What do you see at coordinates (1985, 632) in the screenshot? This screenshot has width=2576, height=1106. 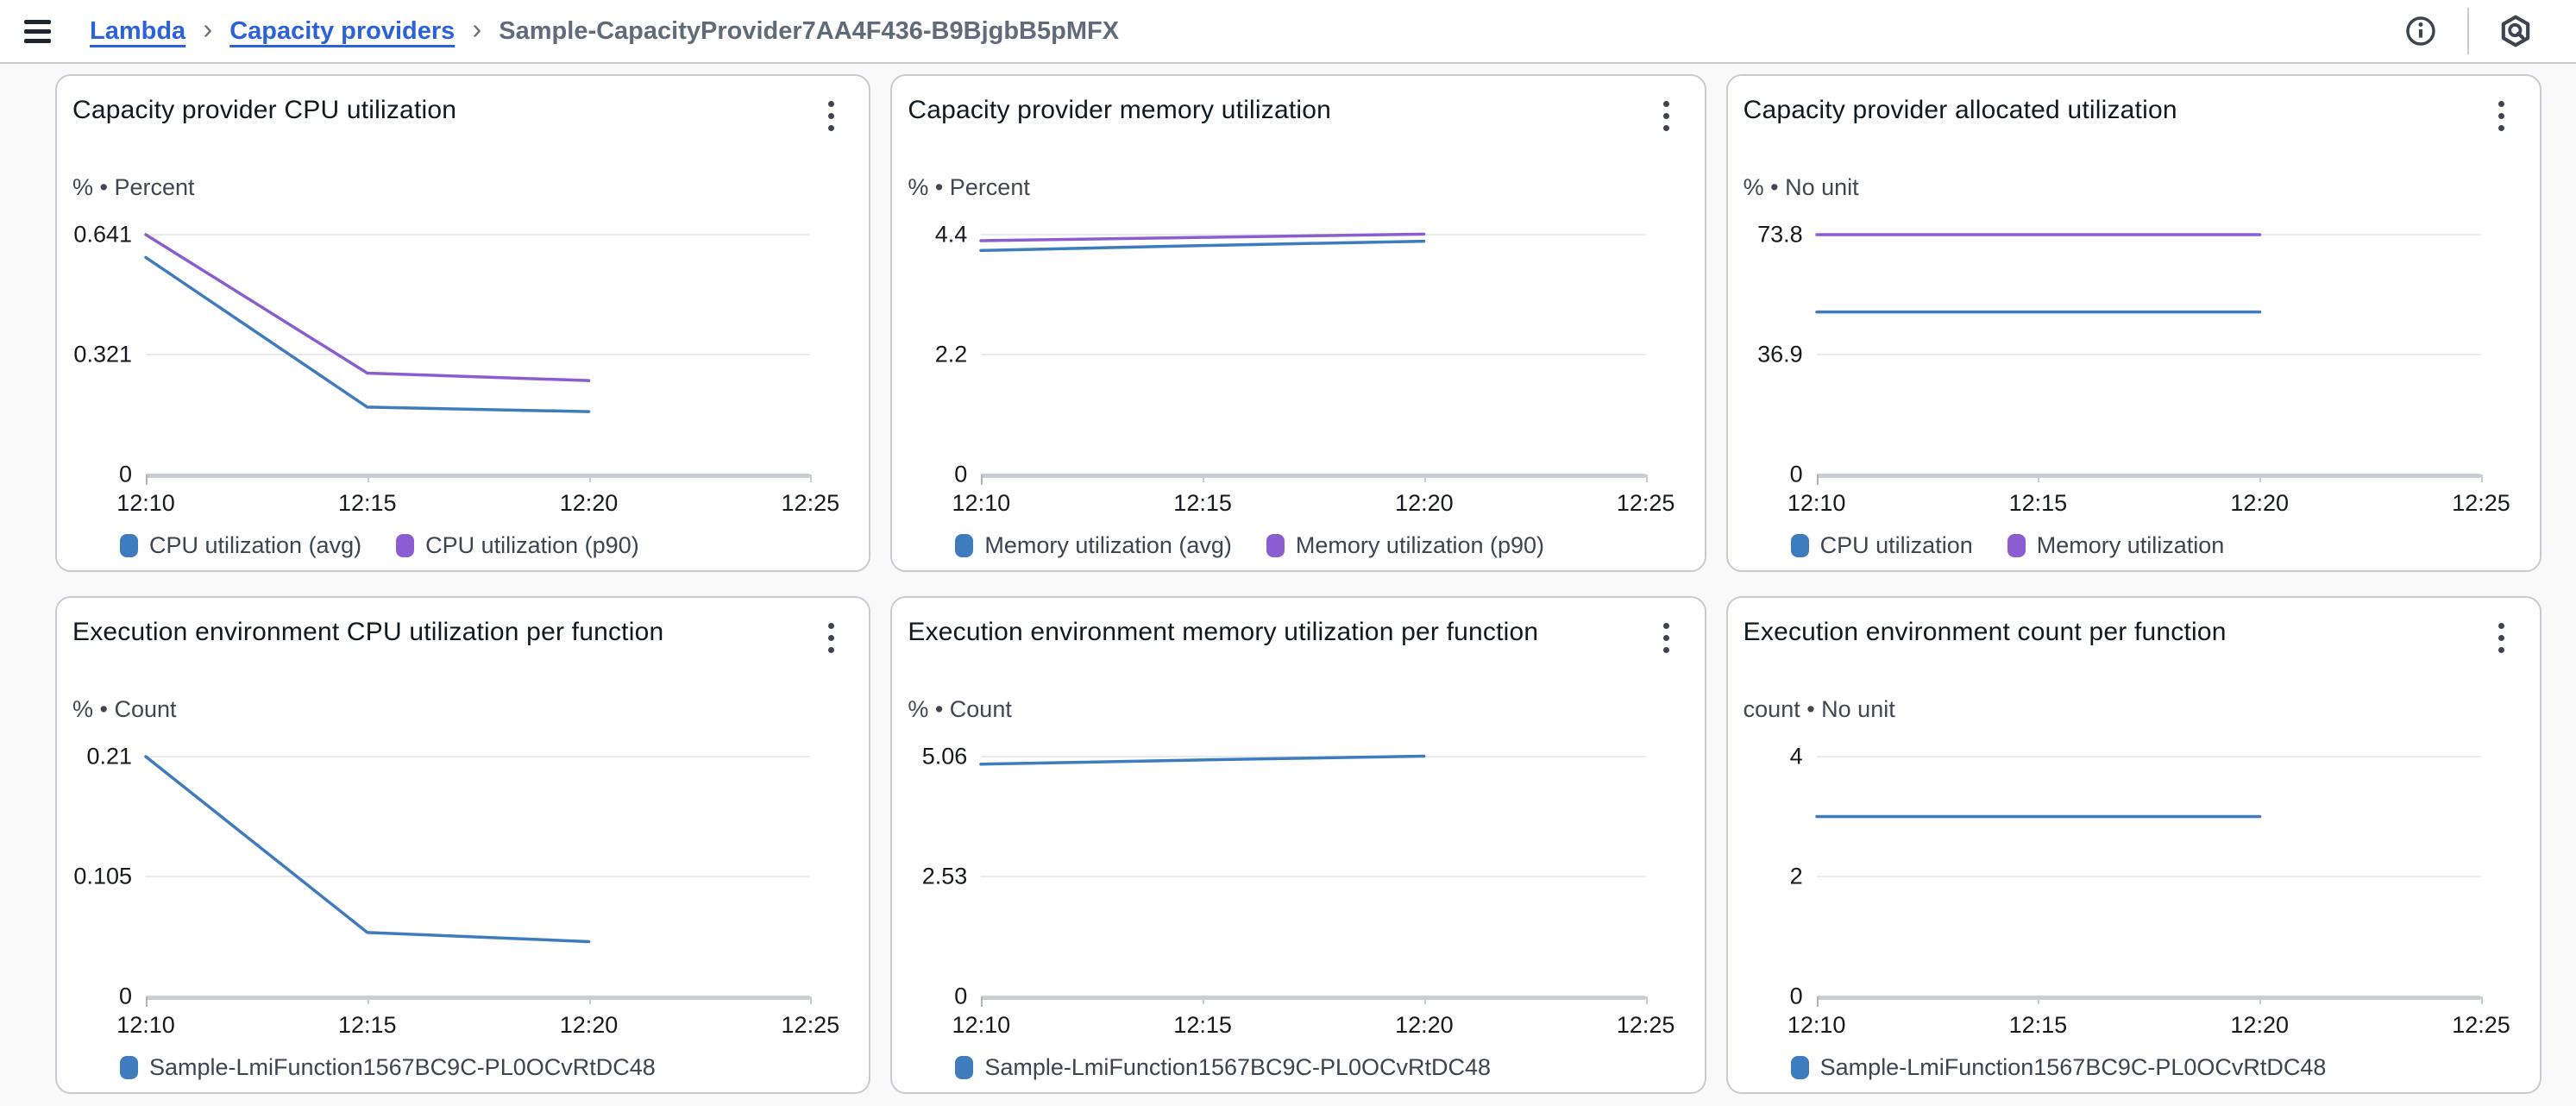 I see `chart-title: Execution environment count per function` at bounding box center [1985, 632].